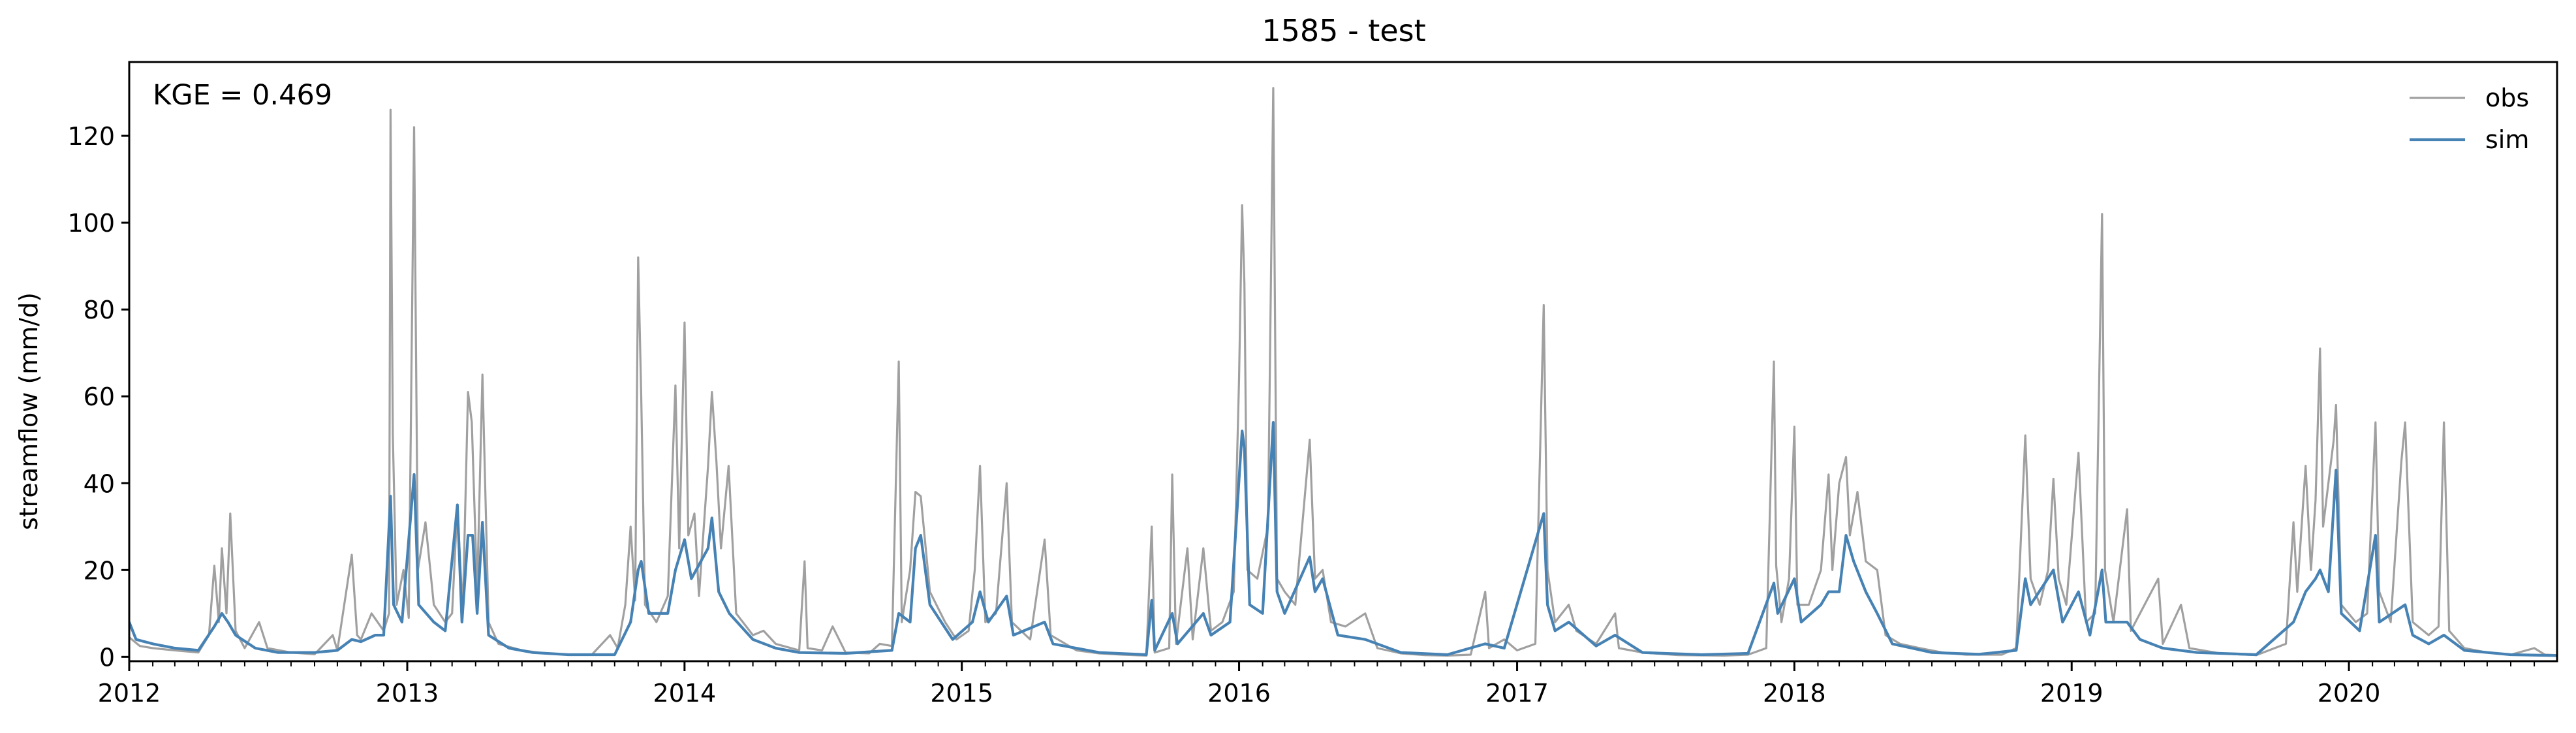 The height and width of the screenshot is (733, 2576). What do you see at coordinates (91, 224) in the screenshot?
I see `y-tick-label: 100` at bounding box center [91, 224].